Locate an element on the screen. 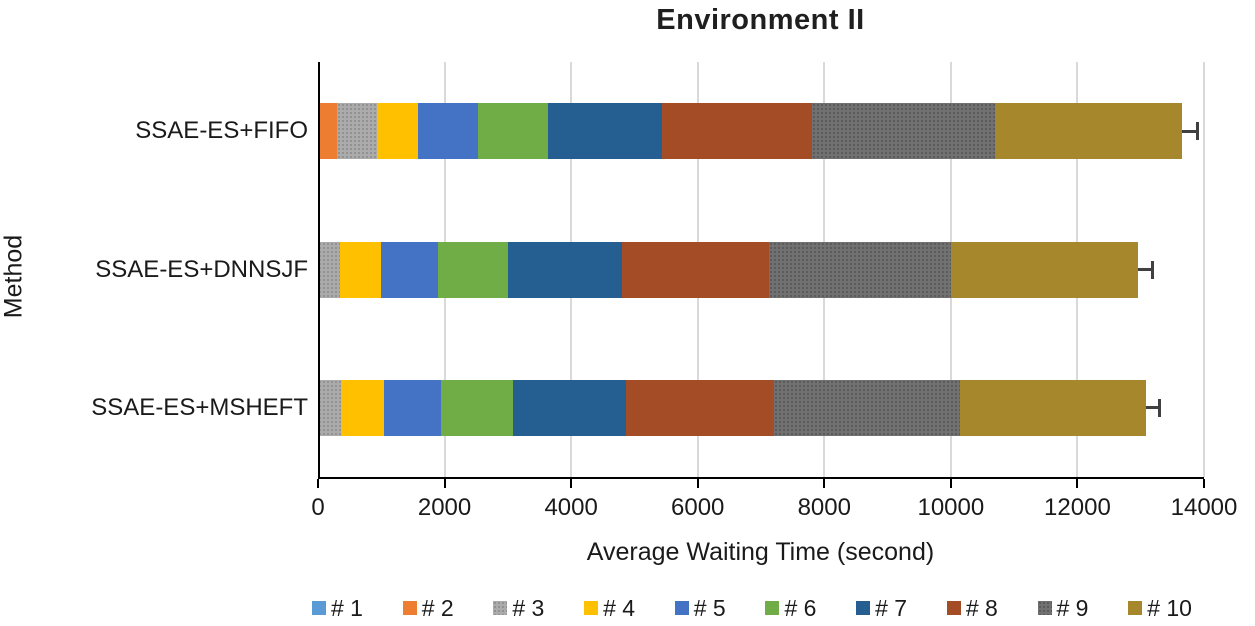 The height and width of the screenshot is (626, 1255). legend-label: # 9 is located at coordinates (1072, 607).